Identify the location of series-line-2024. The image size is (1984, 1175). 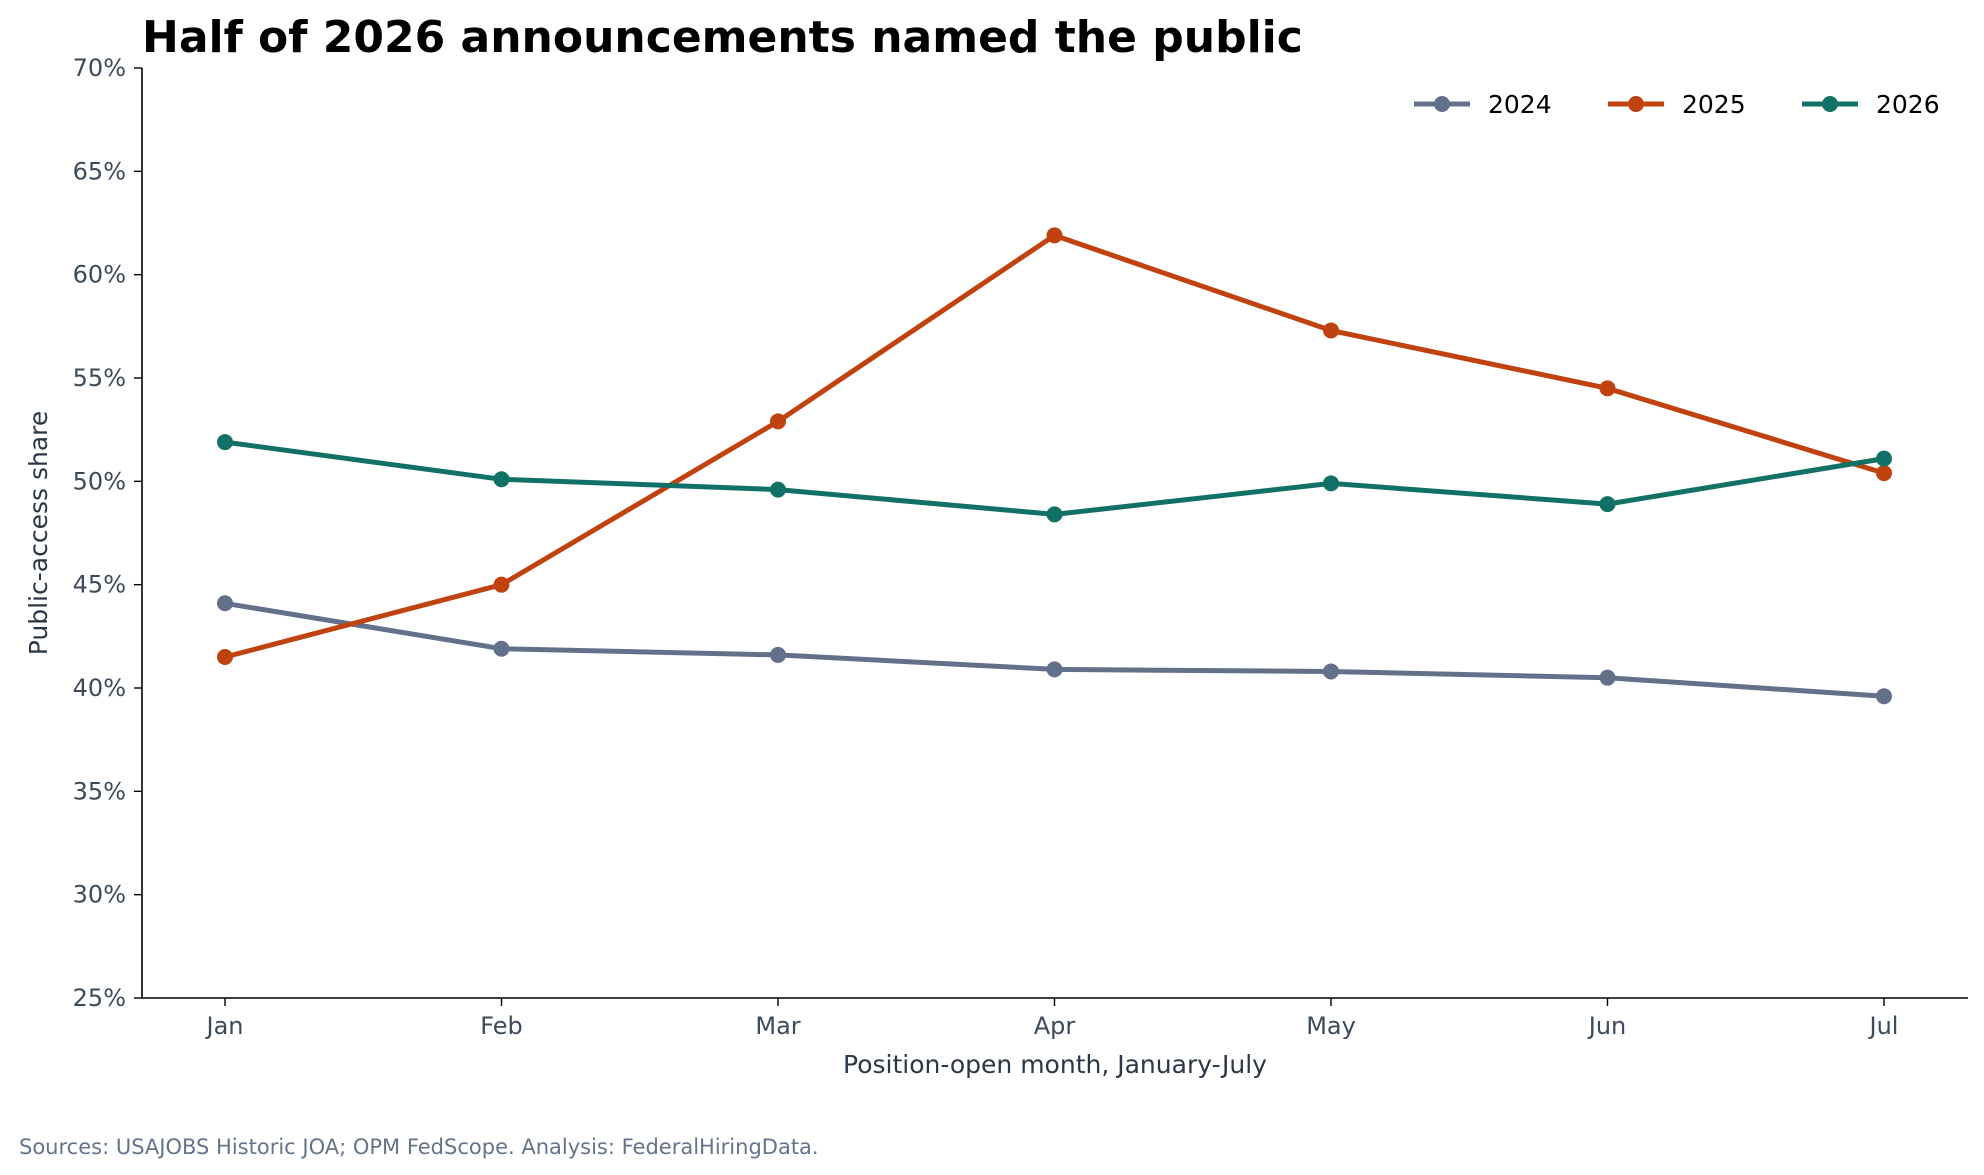
(1054, 649).